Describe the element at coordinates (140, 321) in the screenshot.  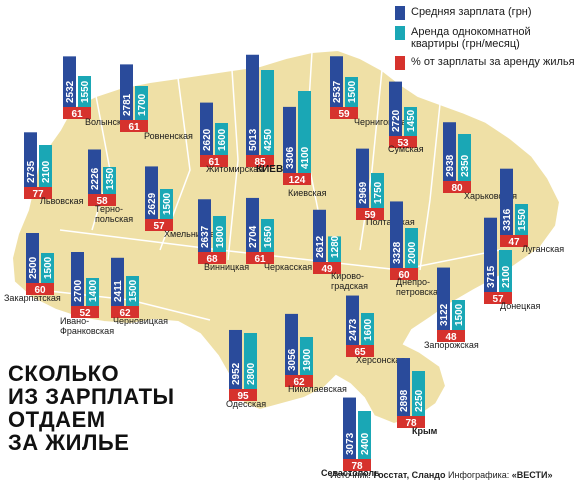
I see `region-name-label: Черновицкая` at that location.